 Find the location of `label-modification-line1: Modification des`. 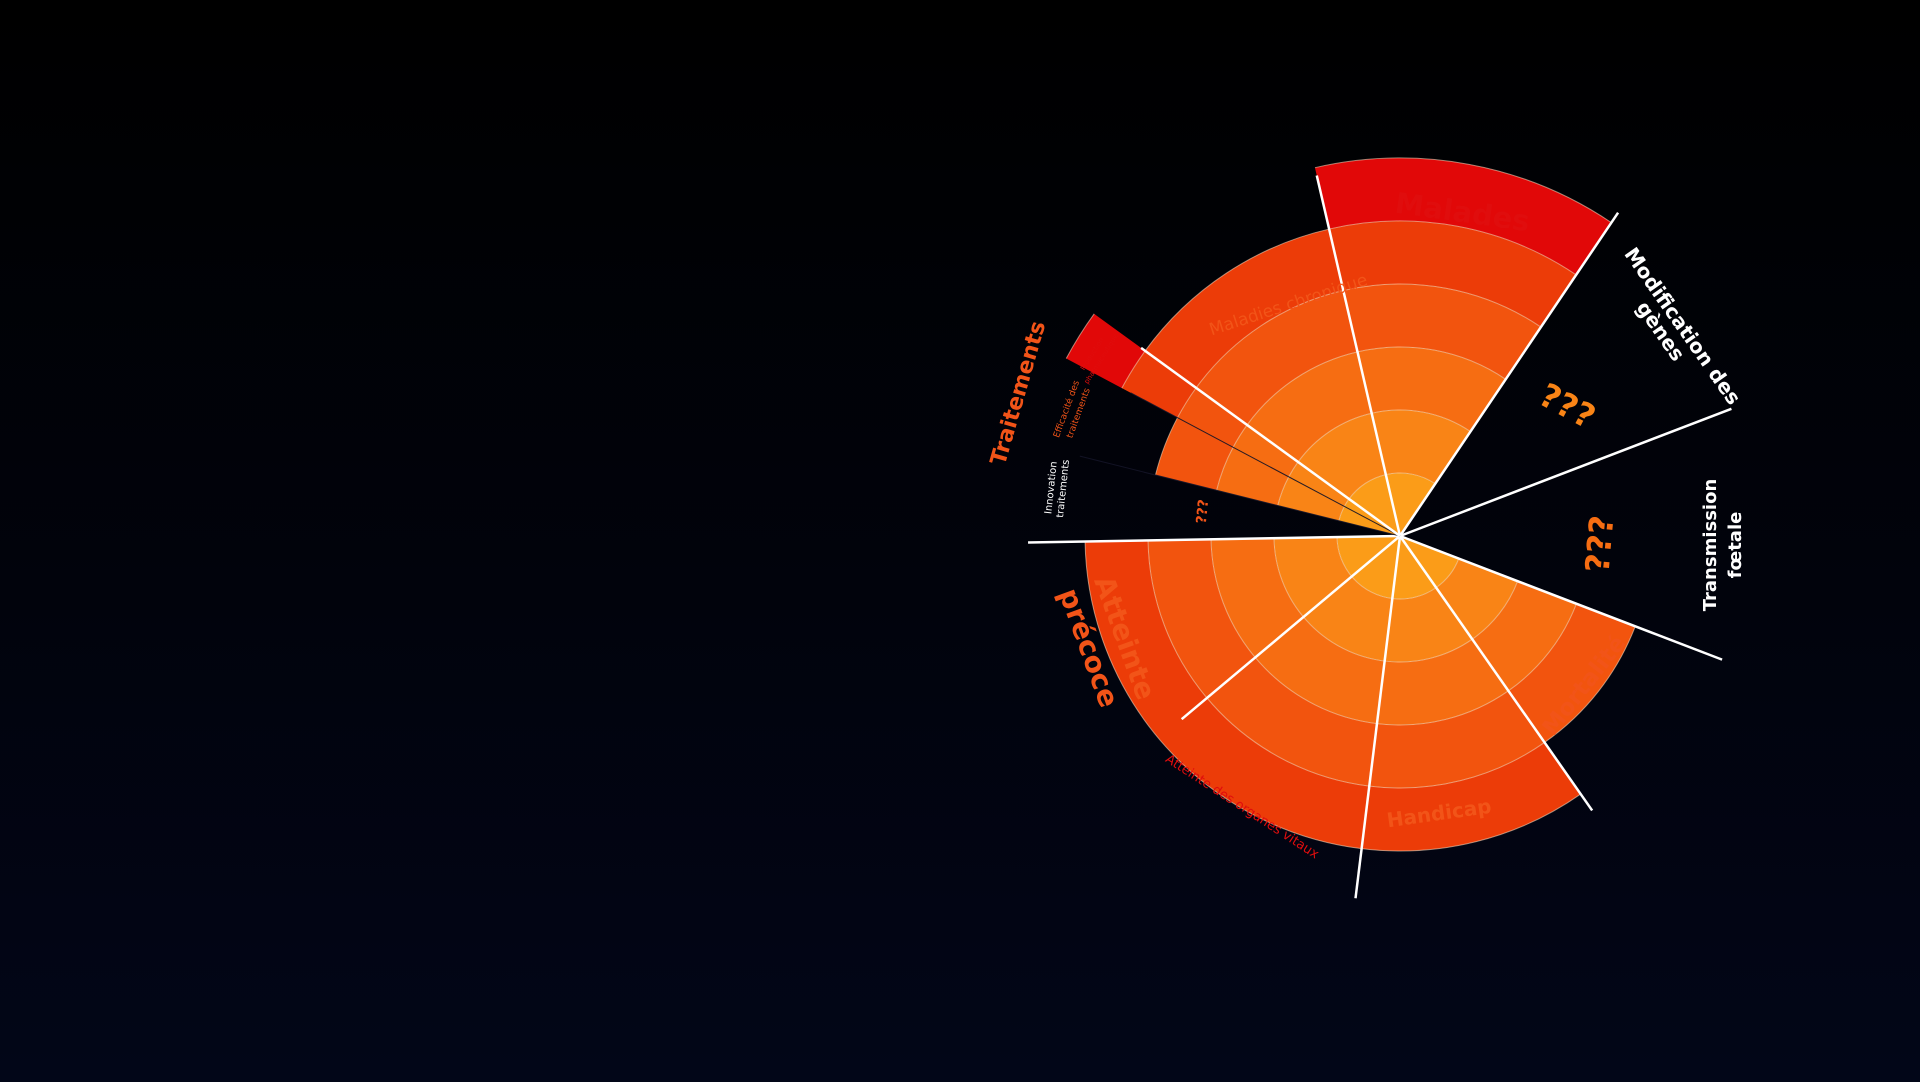

label-modification-line1: Modification des is located at coordinates (1683, 326).